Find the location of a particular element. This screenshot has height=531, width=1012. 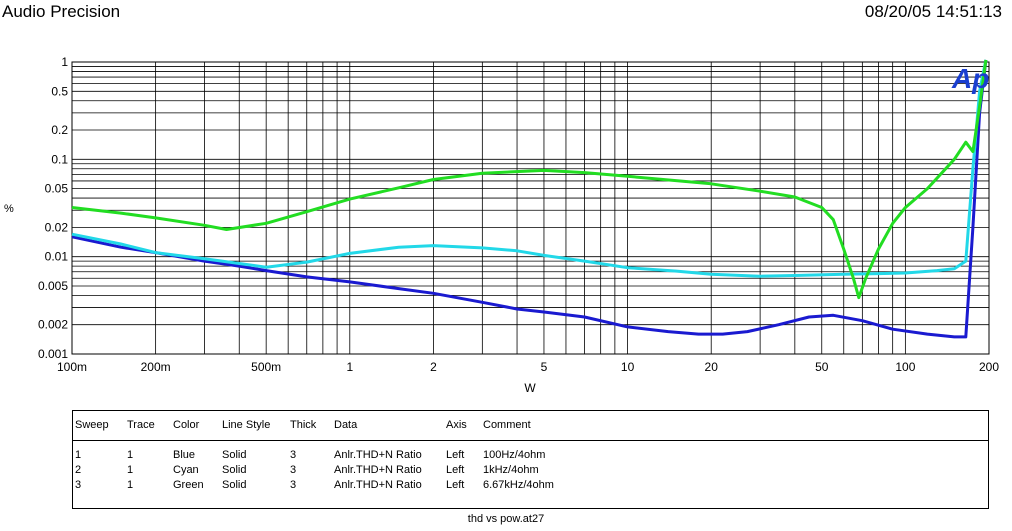

legend-divider is located at coordinates (530, 440).